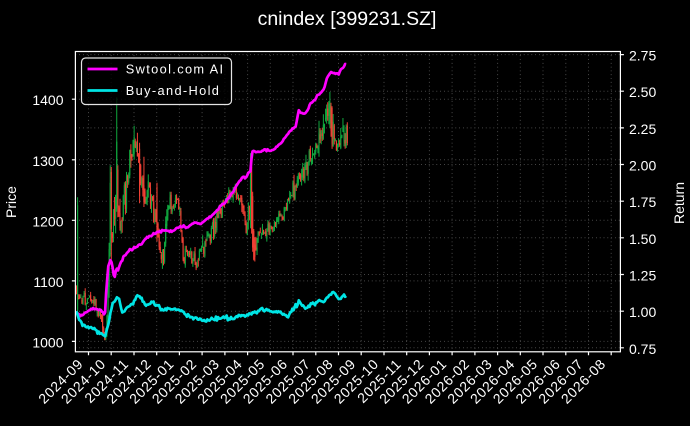 The height and width of the screenshot is (426, 690). What do you see at coordinates (47, 221) in the screenshot?
I see `svg-text: 1200` at bounding box center [47, 221].